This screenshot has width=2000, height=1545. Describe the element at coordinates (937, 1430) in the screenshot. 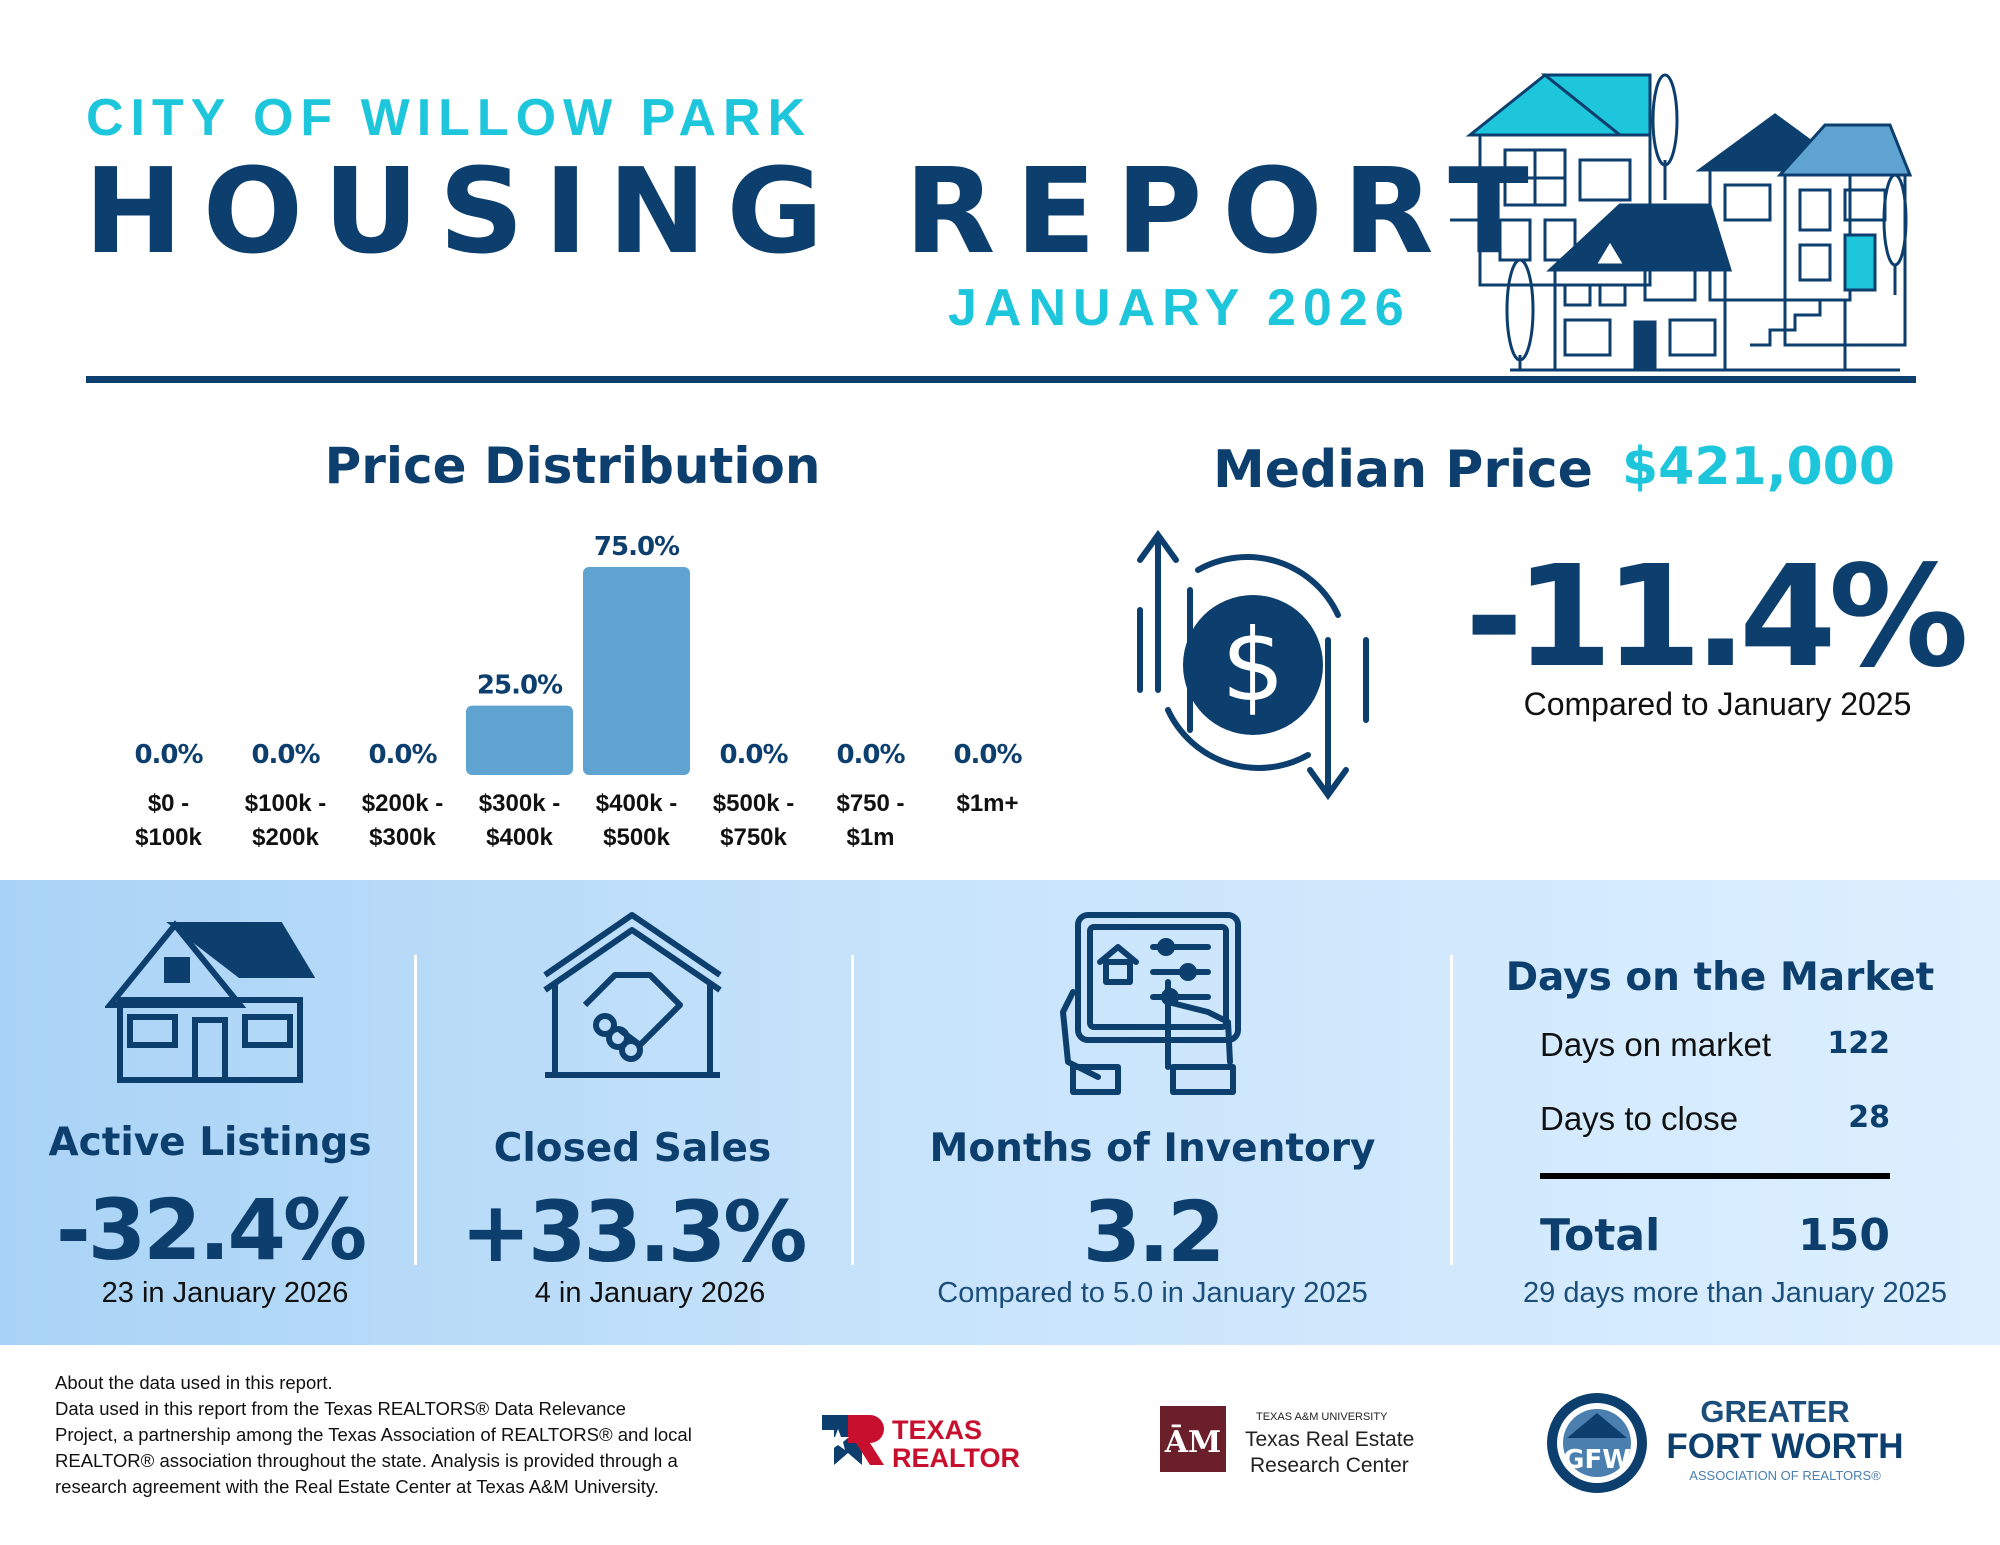

I see `texas-realtors-line1: TEXAS` at that location.